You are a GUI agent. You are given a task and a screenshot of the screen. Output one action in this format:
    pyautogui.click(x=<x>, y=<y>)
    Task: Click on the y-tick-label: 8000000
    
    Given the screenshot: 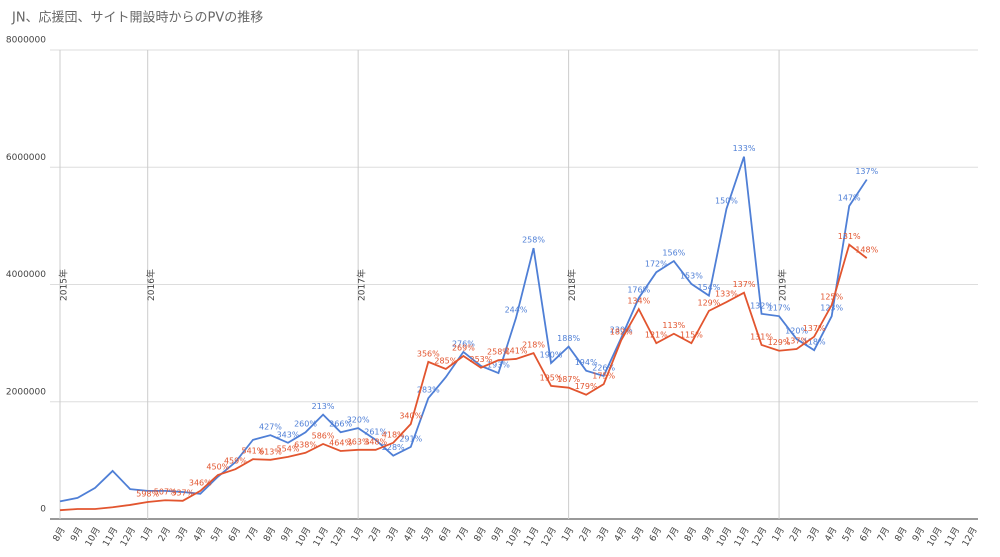 What is the action you would take?
    pyautogui.click(x=26, y=41)
    